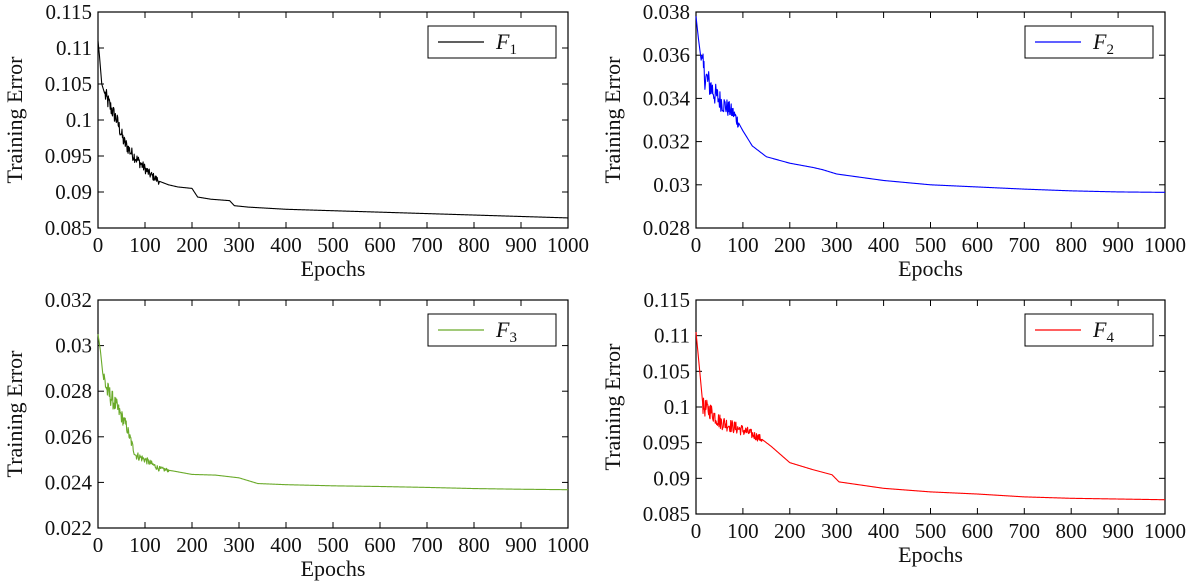 The width and height of the screenshot is (1200, 584). I want to click on series-line-f3, so click(333, 412).